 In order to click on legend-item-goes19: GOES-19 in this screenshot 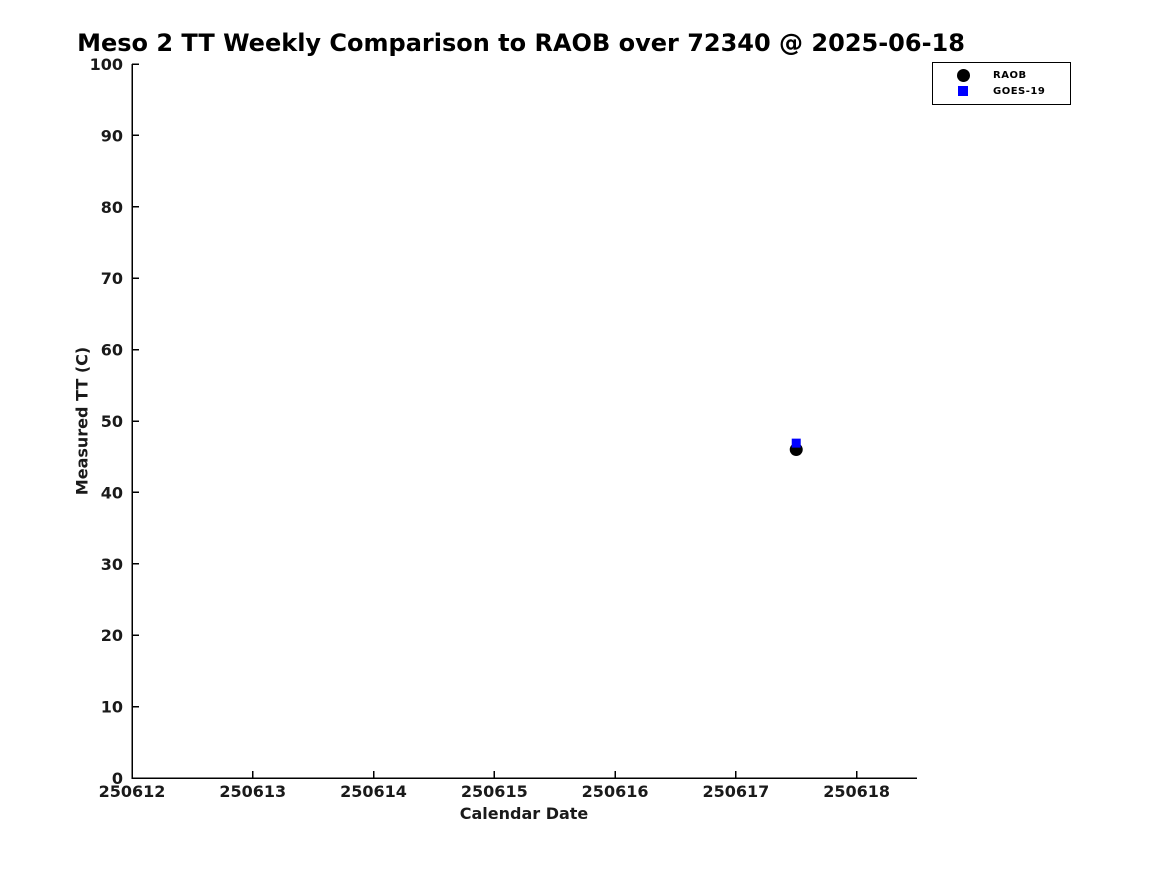, I will do `click(1001, 91)`.